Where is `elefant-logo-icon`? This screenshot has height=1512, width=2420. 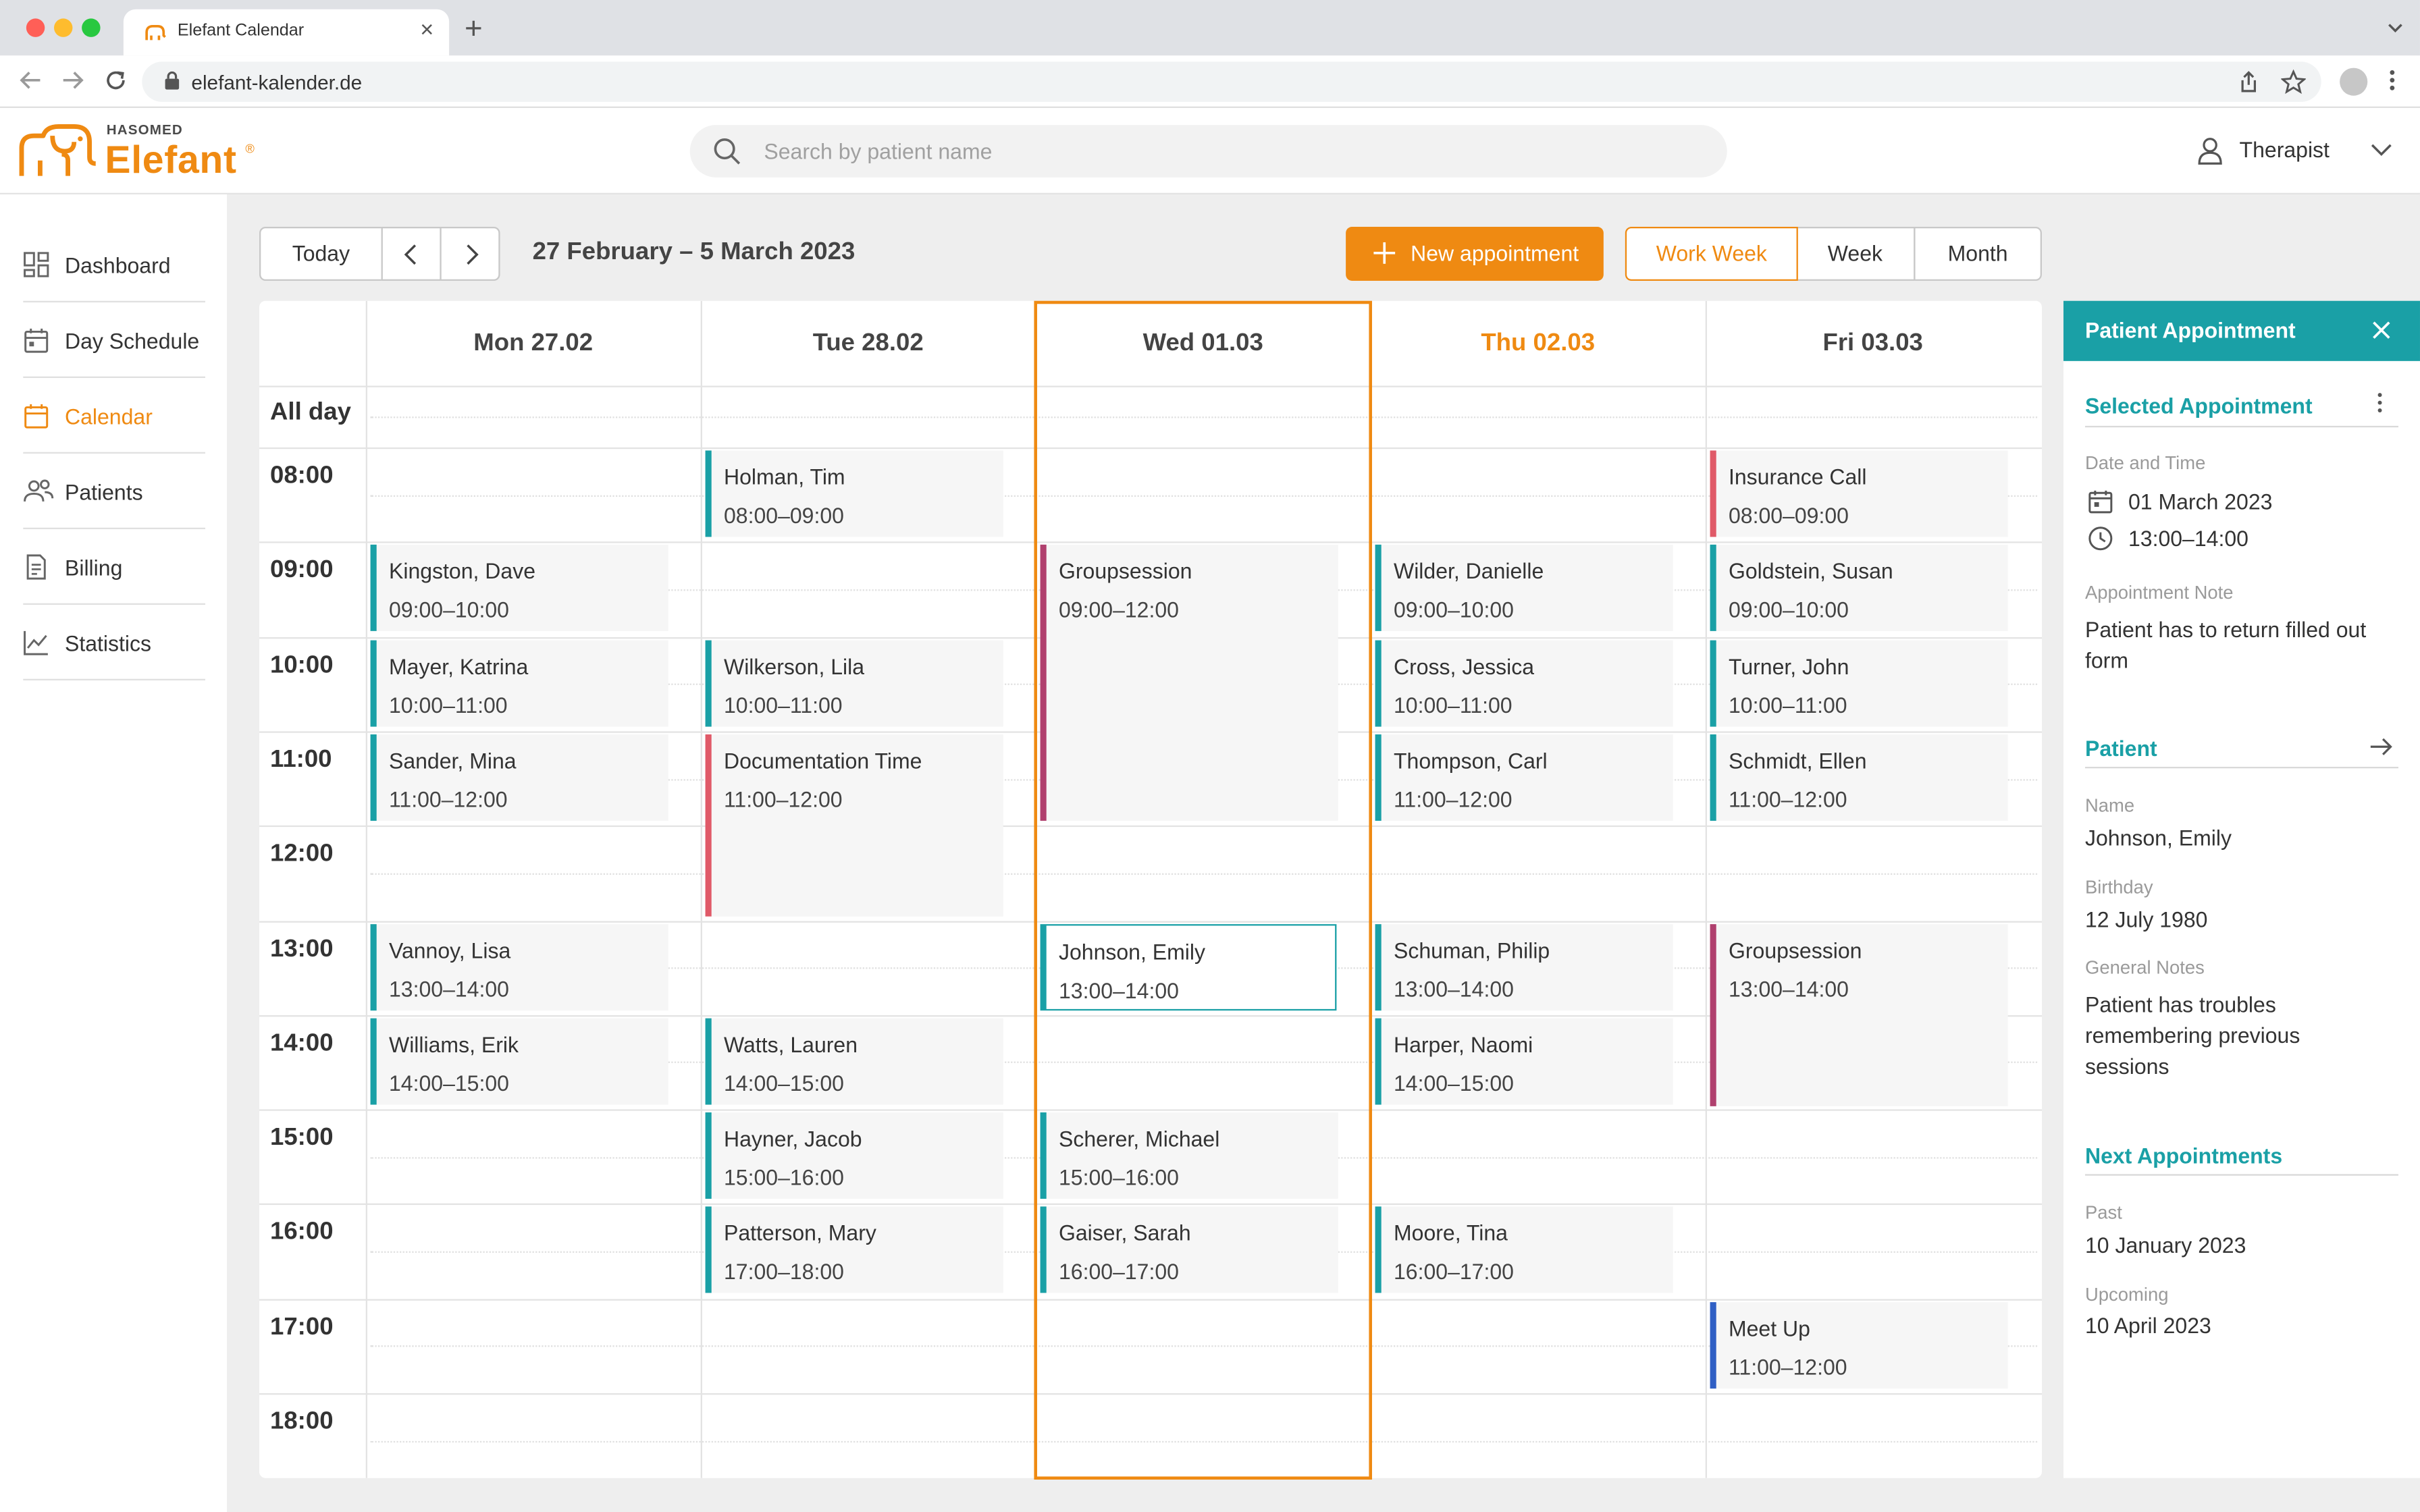
elefant-logo-icon is located at coordinates (59, 151).